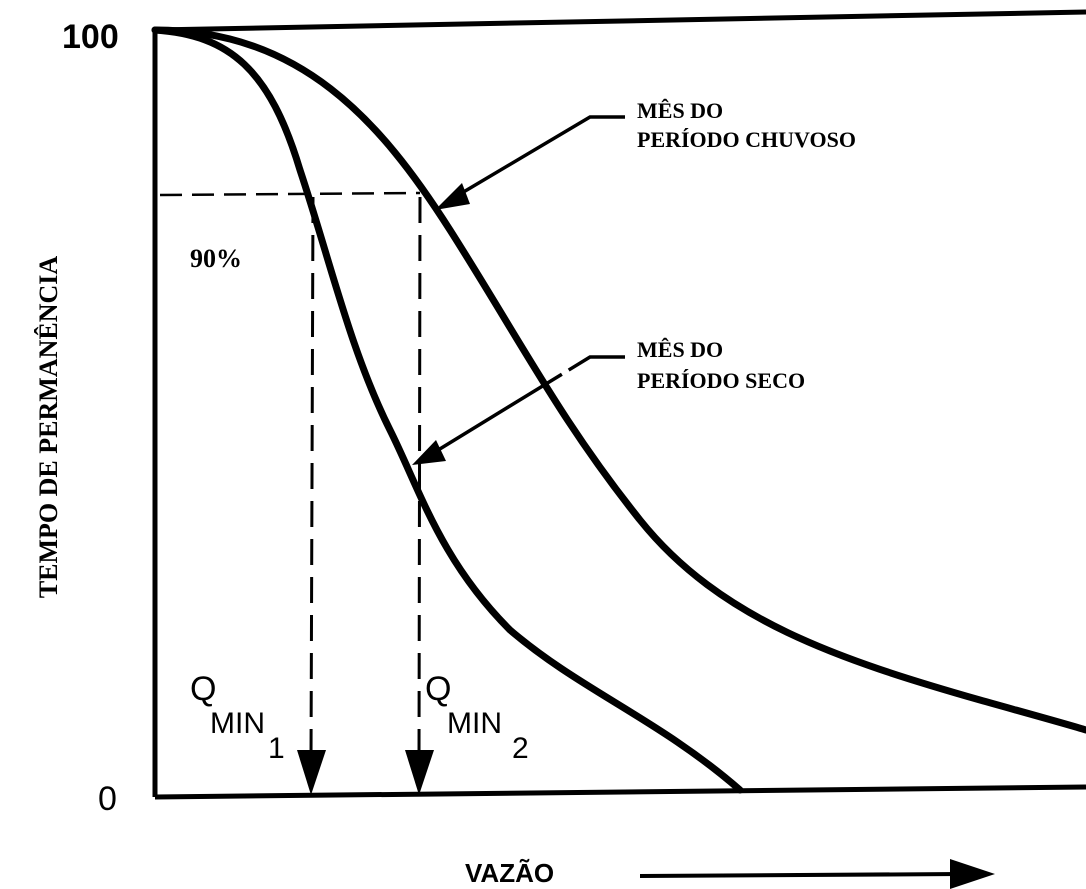 The width and height of the screenshot is (1086, 889). Describe the element at coordinates (452, 196) in the screenshot. I see `leader-wet-arrowhead` at that location.